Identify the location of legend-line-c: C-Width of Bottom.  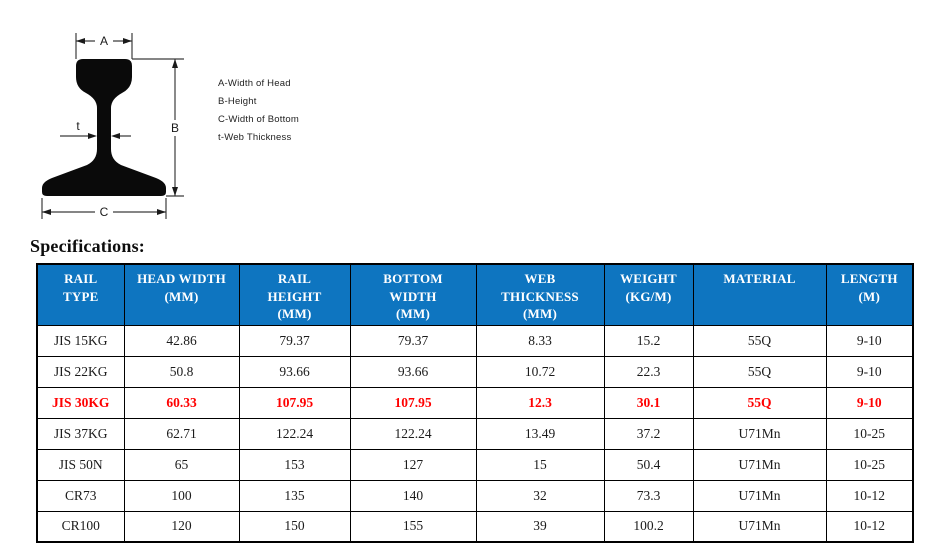
(259, 119).